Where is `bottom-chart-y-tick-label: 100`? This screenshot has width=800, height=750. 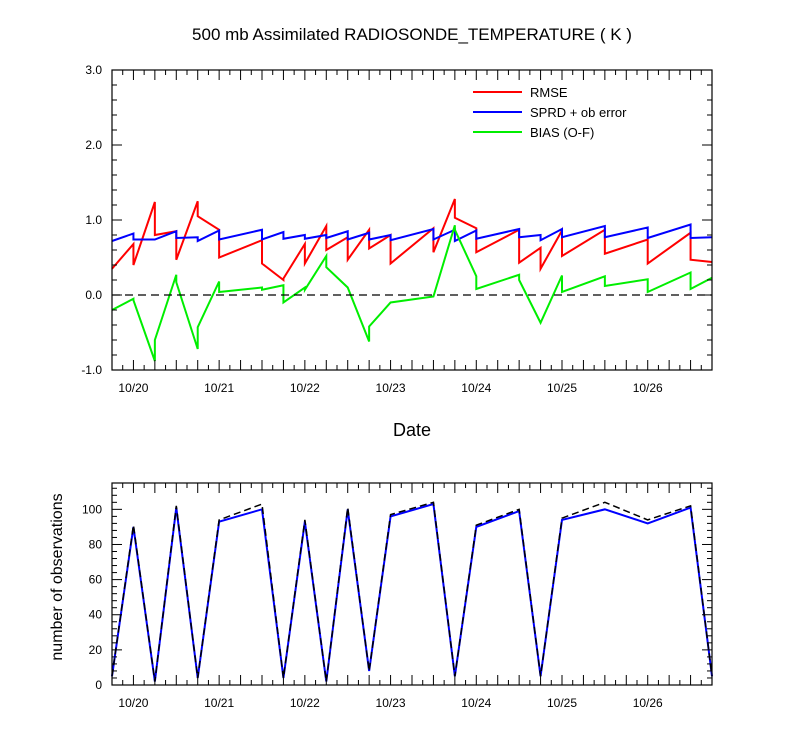 bottom-chart-y-tick-label: 100 is located at coordinates (92, 509).